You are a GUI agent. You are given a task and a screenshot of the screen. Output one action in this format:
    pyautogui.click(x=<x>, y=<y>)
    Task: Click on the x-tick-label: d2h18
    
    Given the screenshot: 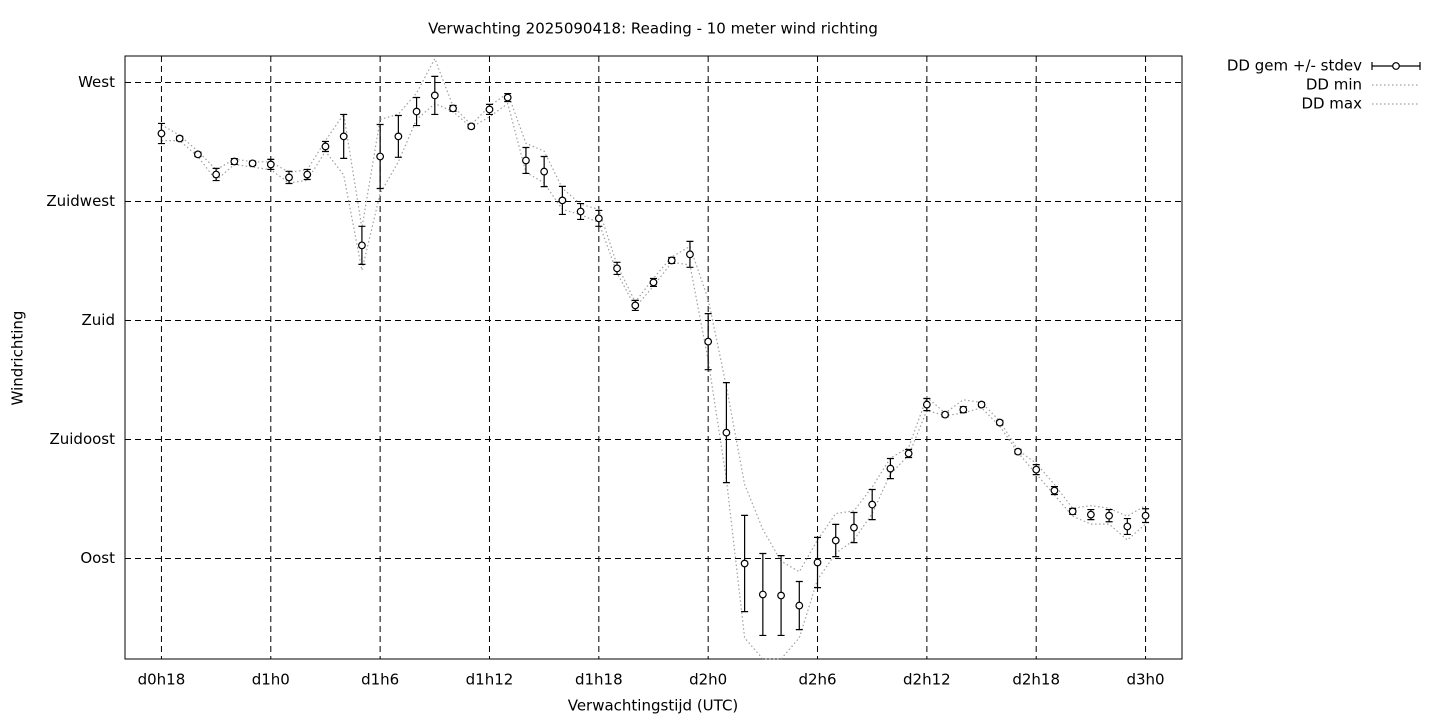 What is the action you would take?
    pyautogui.click(x=1036, y=680)
    